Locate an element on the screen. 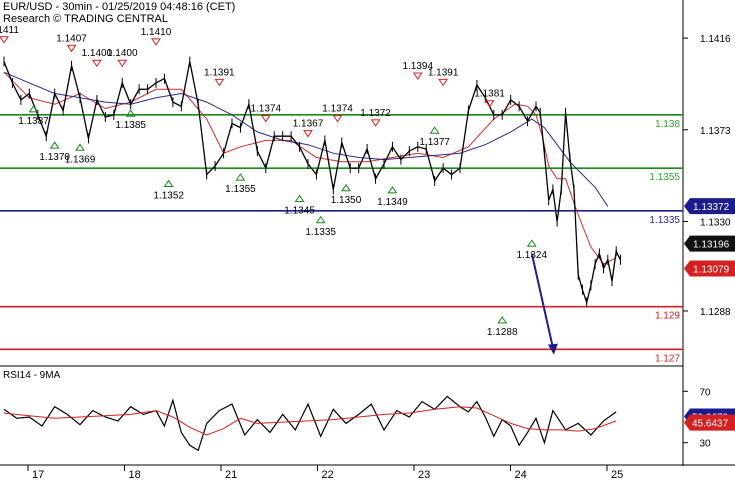  swing-low-label: 1.1345 is located at coordinates (299, 210).